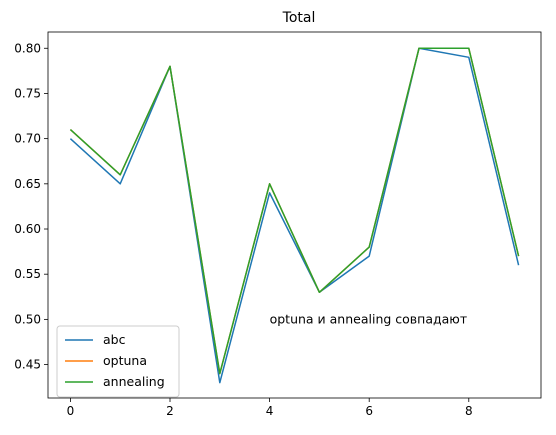  I want to click on x-tick-label: 8, so click(469, 411).